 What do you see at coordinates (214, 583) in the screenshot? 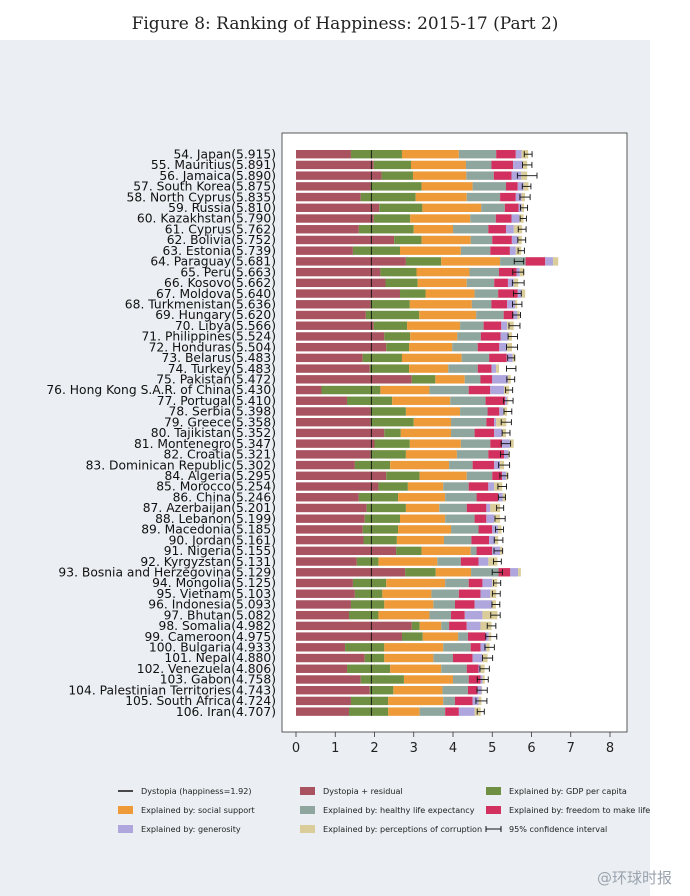
I see `bar-category-label: 94. Mongolia(5.125)` at bounding box center [214, 583].